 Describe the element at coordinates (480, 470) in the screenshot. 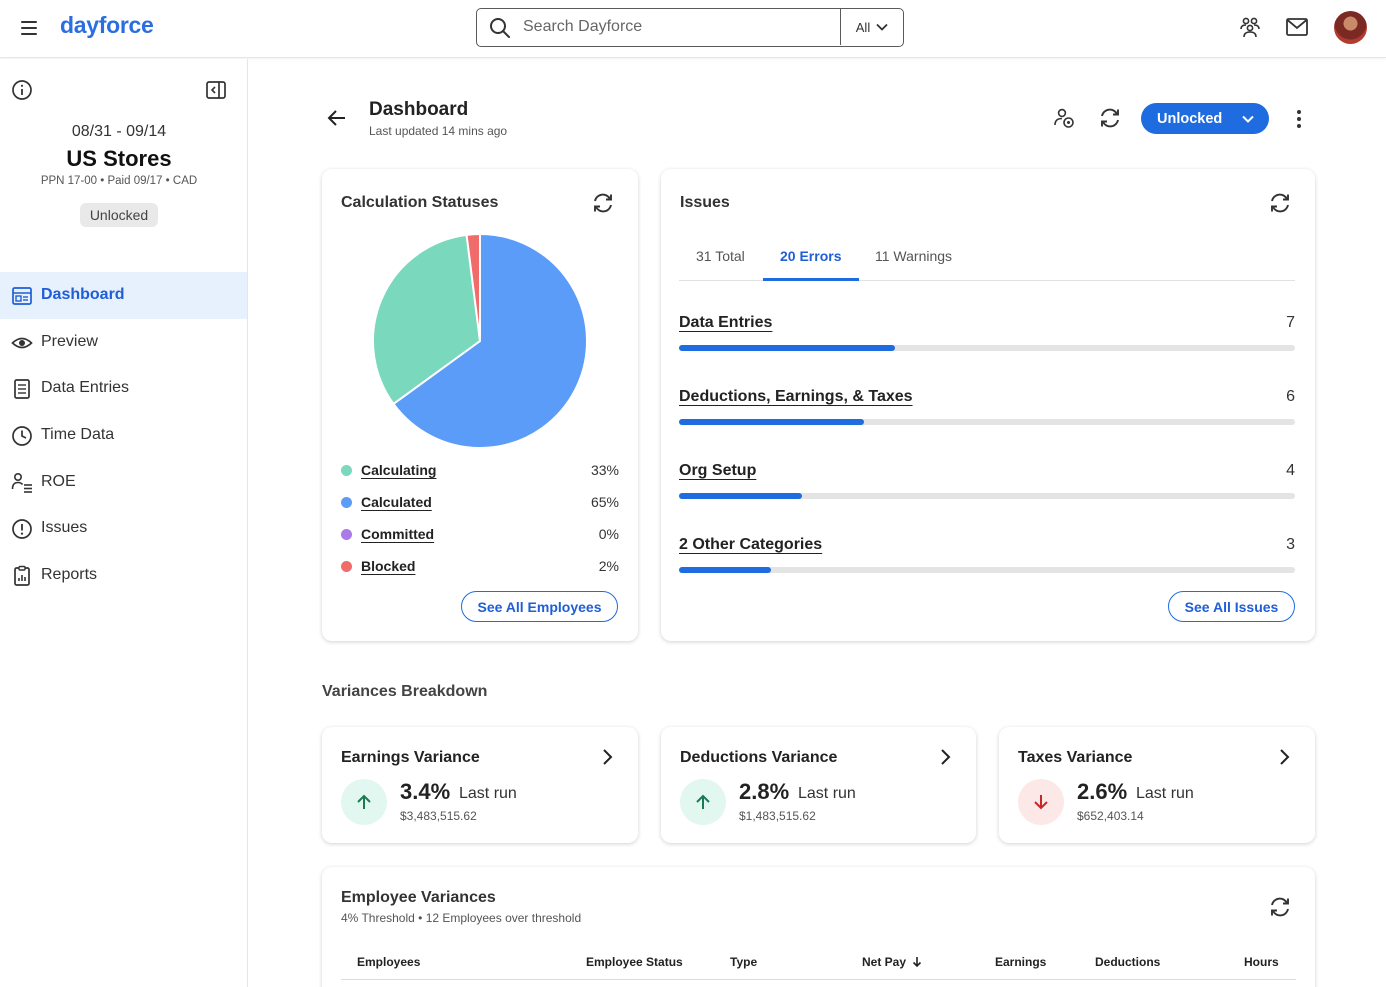

I see `legend-calculating: Calculating 33%` at that location.